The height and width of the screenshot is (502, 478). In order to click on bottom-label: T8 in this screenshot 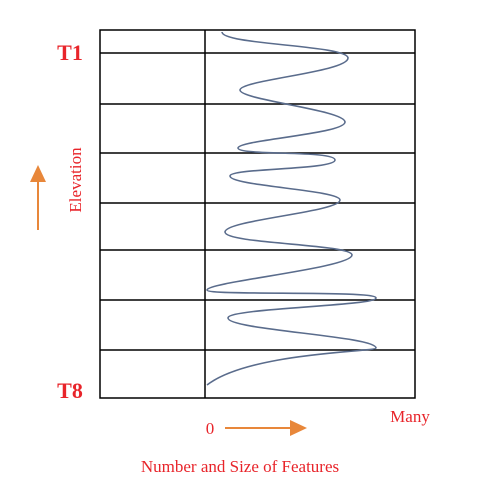, I will do `click(70, 390)`.